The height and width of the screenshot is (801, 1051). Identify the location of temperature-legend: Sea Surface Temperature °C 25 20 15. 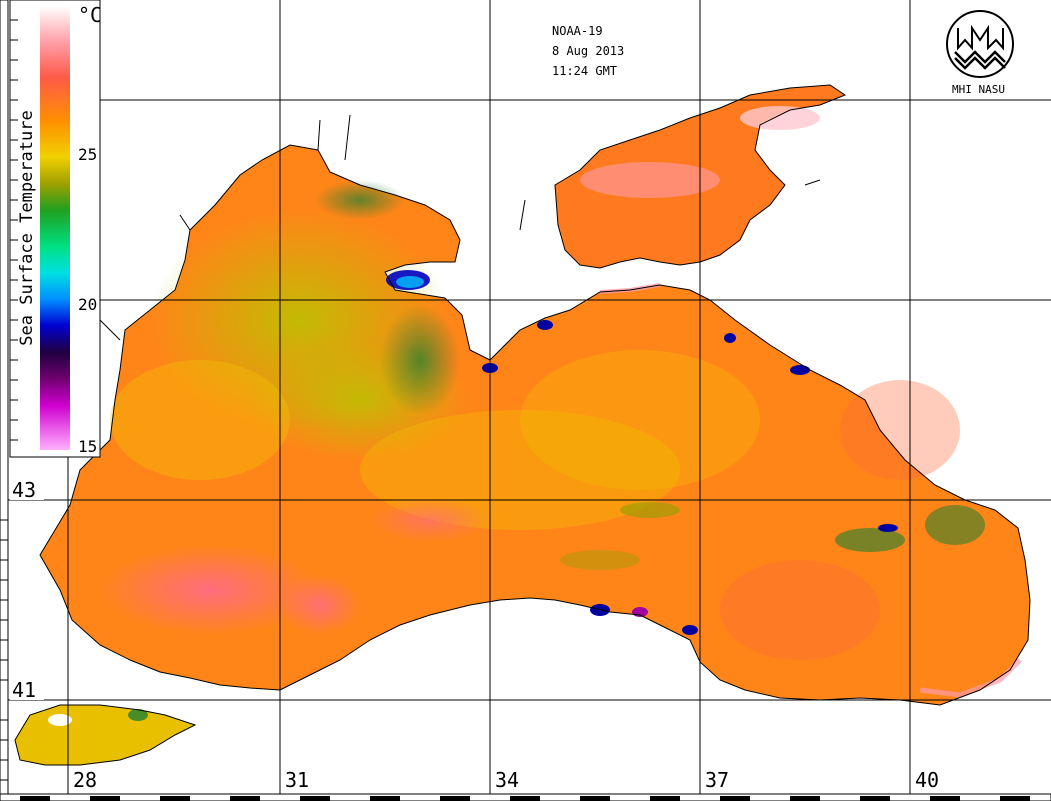
(55, 229).